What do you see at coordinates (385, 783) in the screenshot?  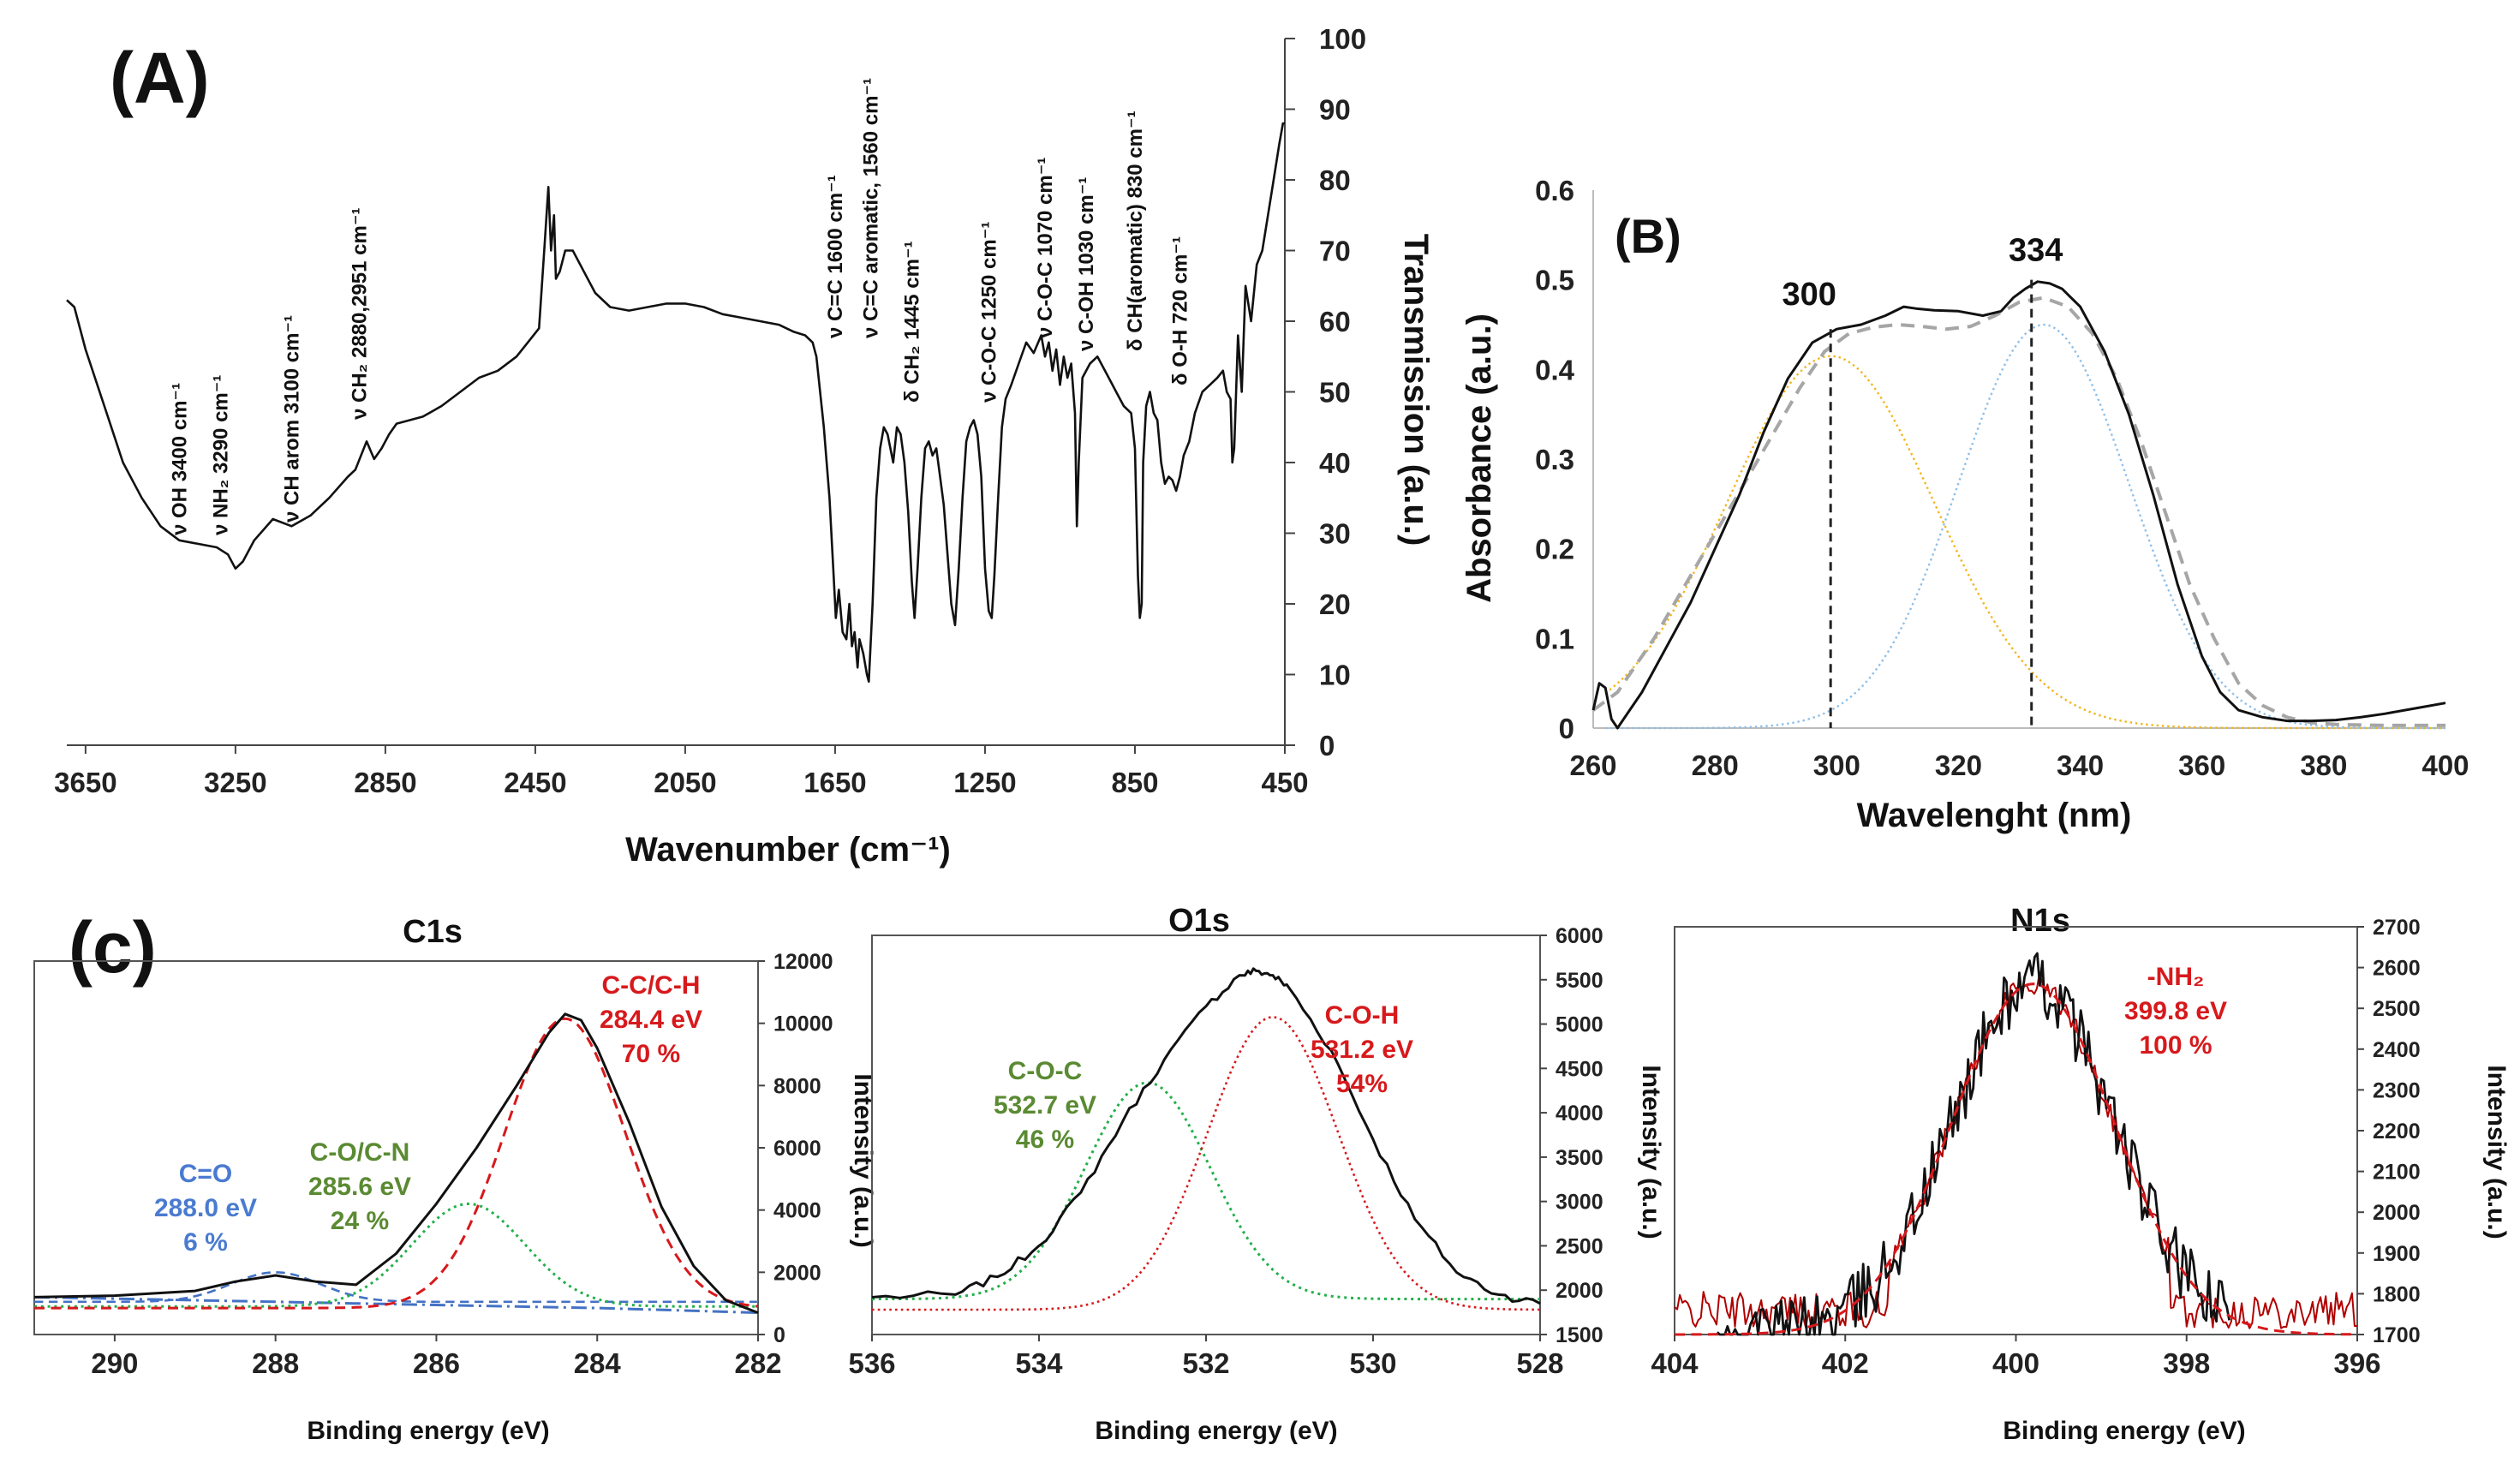 I see `ftir-x-tick-label: 2850` at bounding box center [385, 783].